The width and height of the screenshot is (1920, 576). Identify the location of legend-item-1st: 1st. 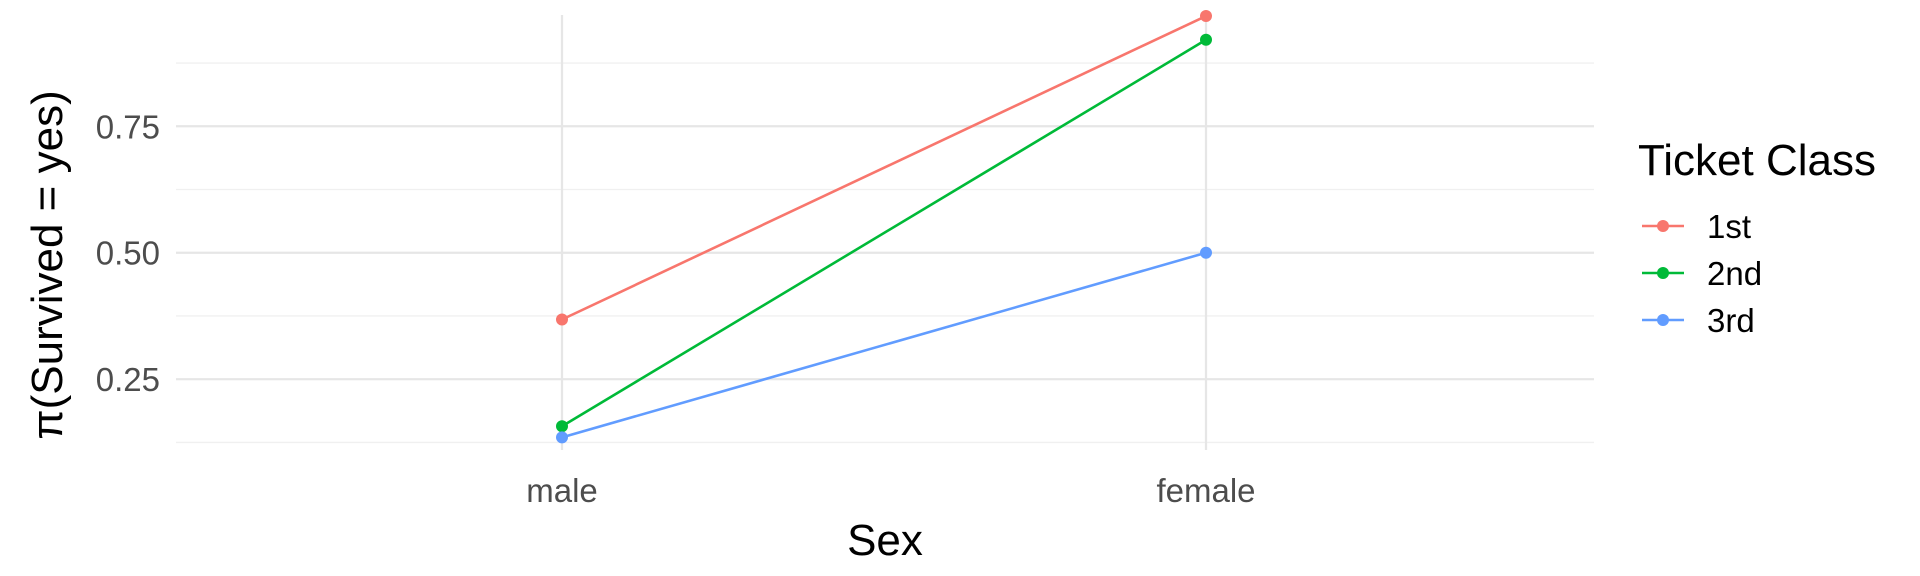
(1696, 226).